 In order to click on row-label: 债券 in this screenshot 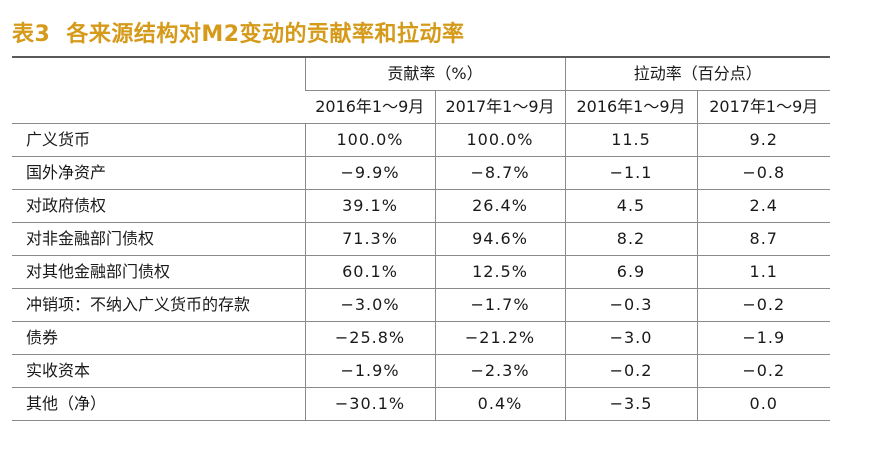, I will do `click(158, 338)`.